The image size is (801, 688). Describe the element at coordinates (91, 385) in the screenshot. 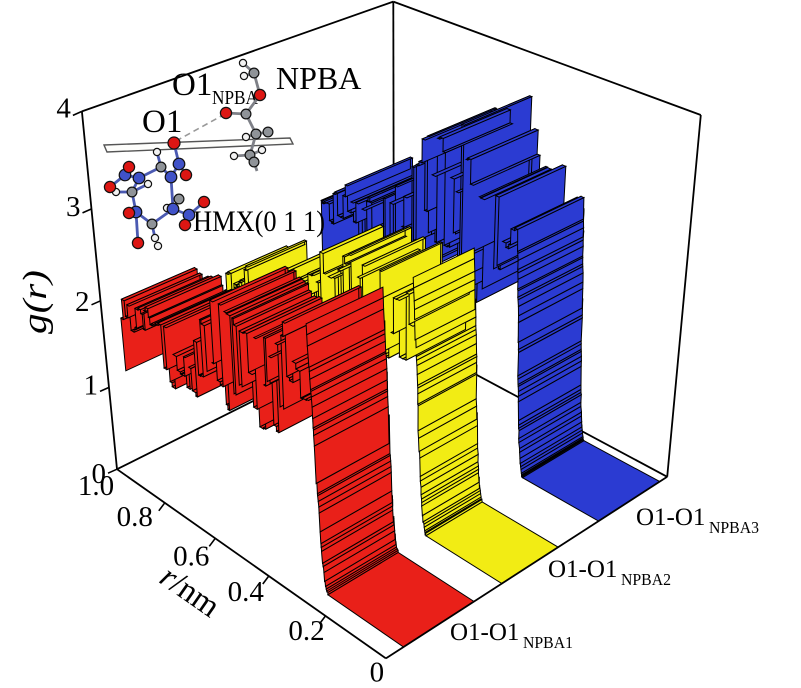

I see `svg-text: 1` at that location.